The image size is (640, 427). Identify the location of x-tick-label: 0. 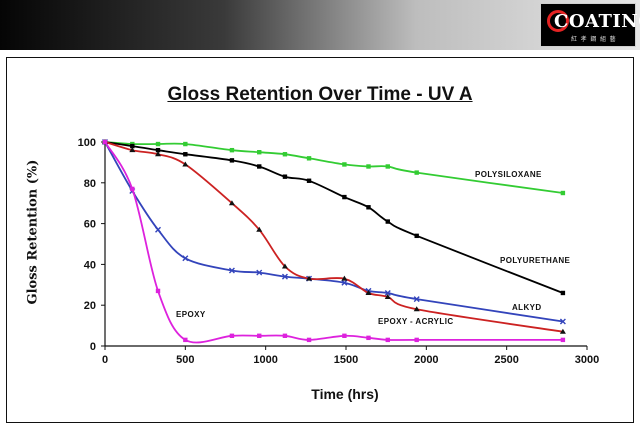
(105, 360).